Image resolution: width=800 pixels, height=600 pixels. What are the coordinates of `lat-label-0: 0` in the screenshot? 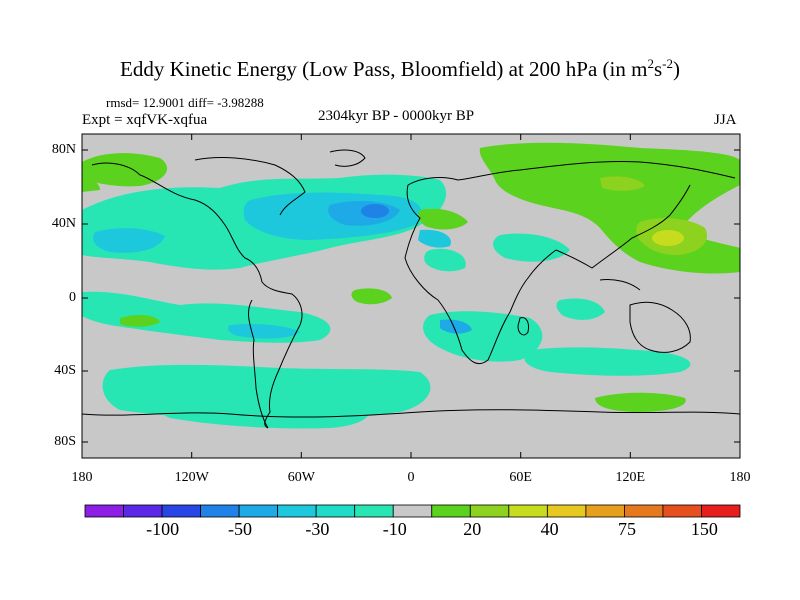 It's located at (72, 297).